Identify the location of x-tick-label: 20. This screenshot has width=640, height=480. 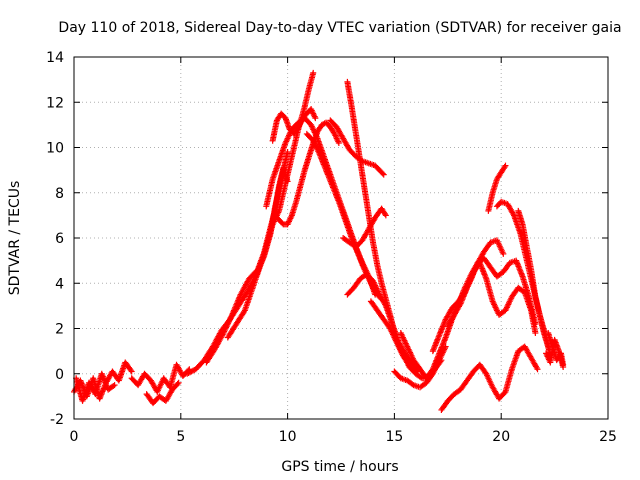
(501, 437).